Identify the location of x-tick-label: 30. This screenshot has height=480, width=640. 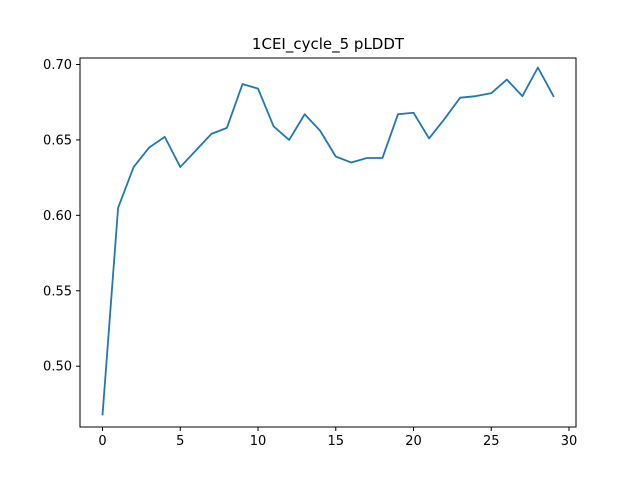
(569, 441).